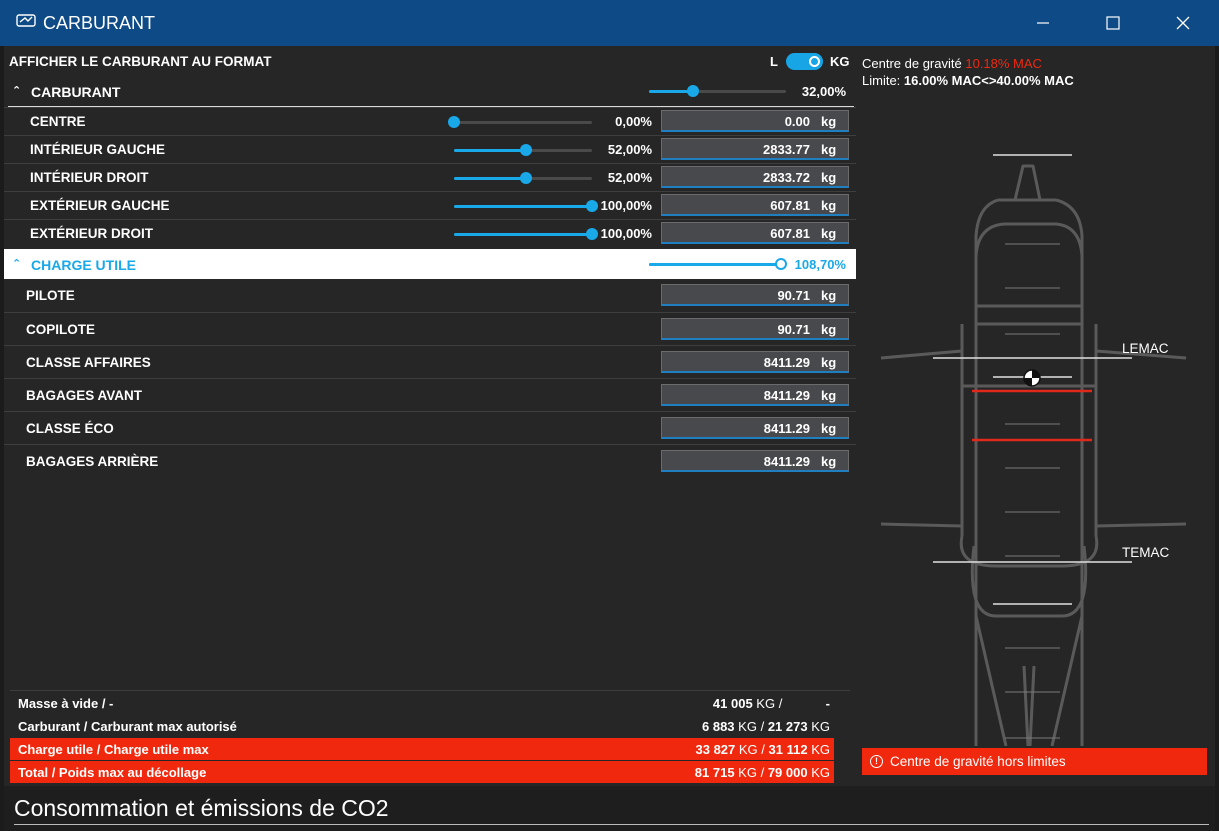 This screenshot has width=1219, height=831. What do you see at coordinates (771, 703) in the screenshot?
I see `summary-value: 41 005 KG / -` at bounding box center [771, 703].